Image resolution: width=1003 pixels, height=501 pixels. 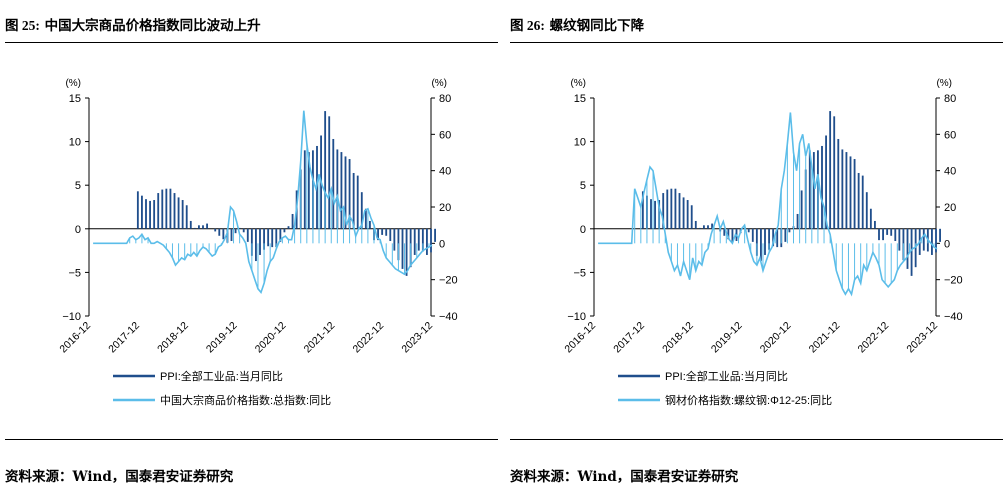 I want to click on bottom-rule, so click(x=251, y=439).